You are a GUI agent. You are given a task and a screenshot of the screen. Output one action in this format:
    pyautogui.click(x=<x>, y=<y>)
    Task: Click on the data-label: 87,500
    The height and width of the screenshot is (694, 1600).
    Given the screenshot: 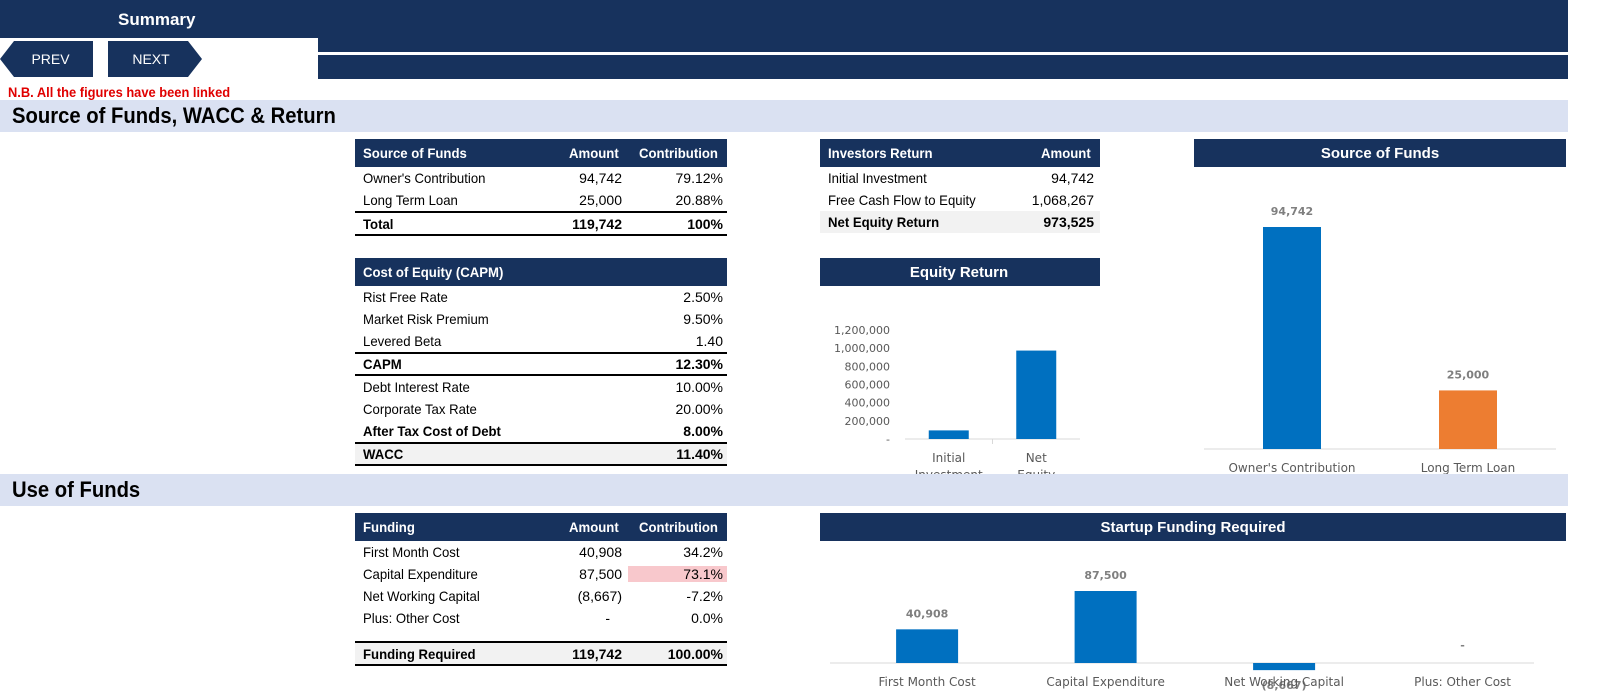 What is the action you would take?
    pyautogui.click(x=1105, y=575)
    